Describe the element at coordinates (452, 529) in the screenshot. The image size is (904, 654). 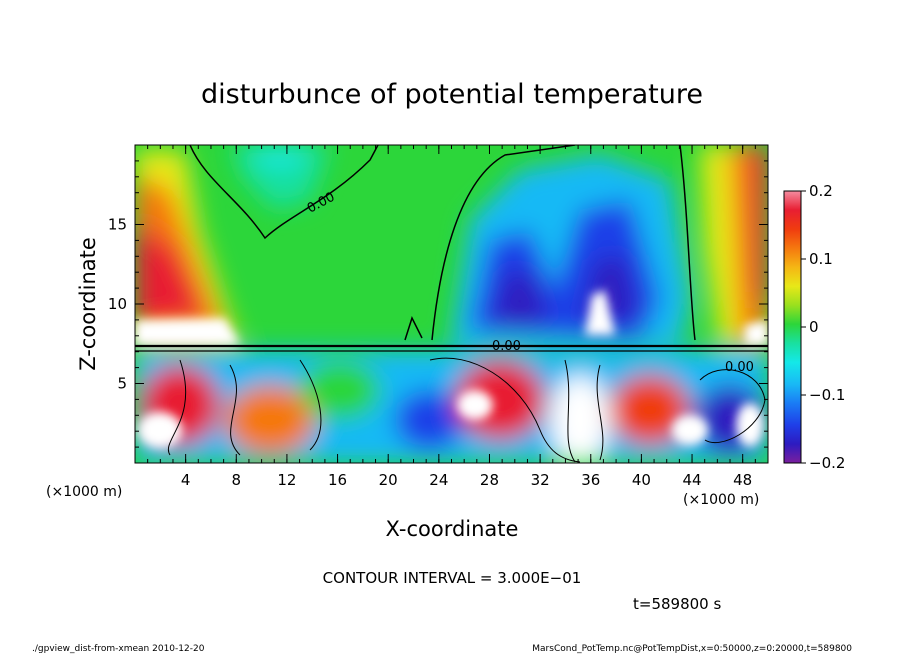
I see `x-axis-label: X-coordinate` at that location.